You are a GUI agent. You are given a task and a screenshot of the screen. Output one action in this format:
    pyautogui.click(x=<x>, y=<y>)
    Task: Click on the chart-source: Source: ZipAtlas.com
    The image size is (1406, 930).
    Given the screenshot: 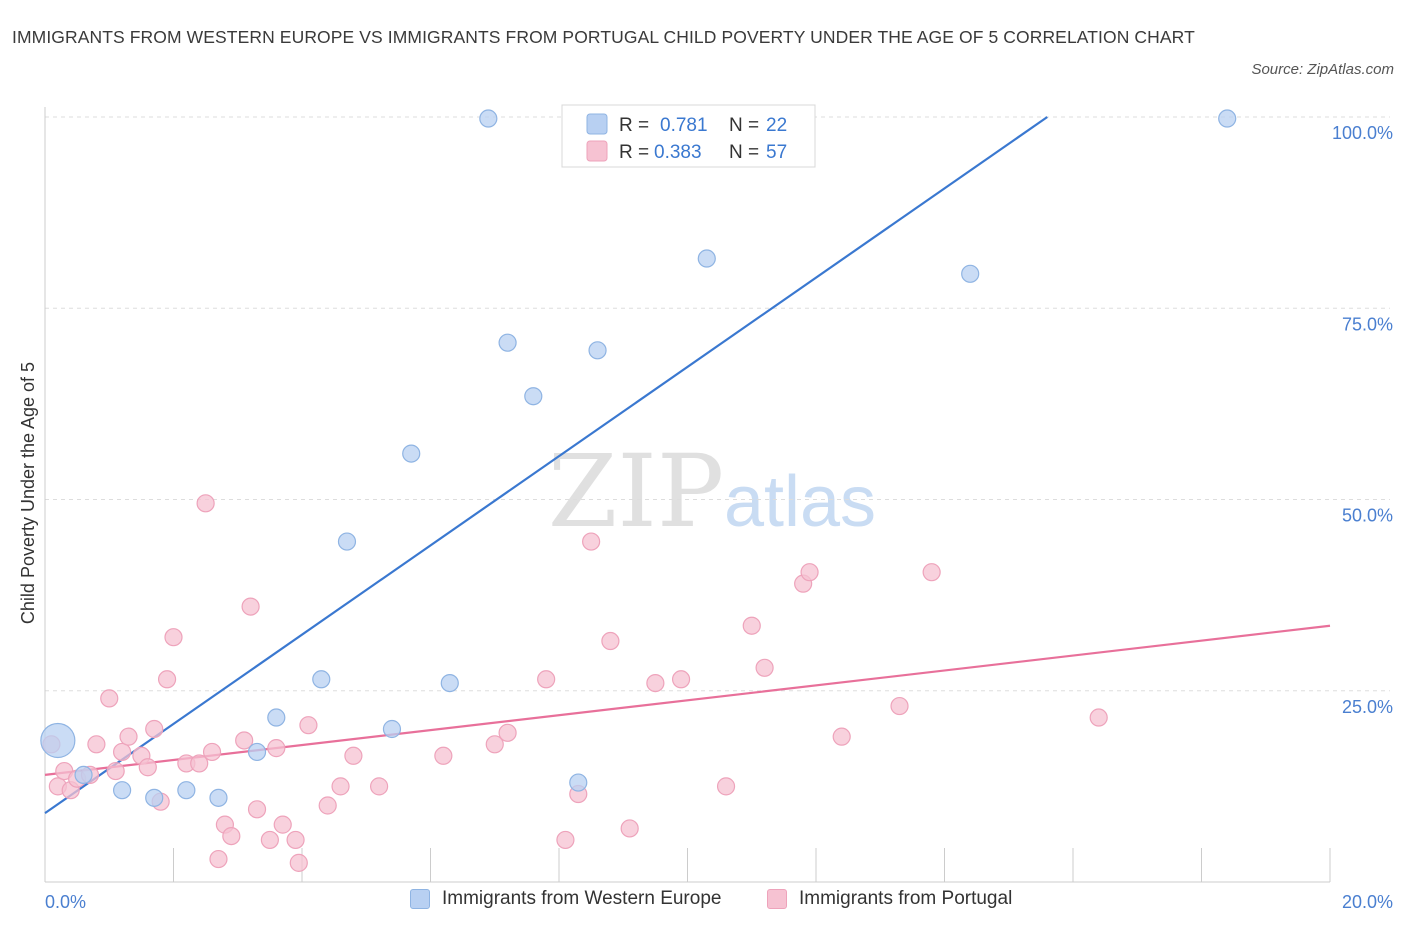 What is the action you would take?
    pyautogui.click(x=1322, y=69)
    